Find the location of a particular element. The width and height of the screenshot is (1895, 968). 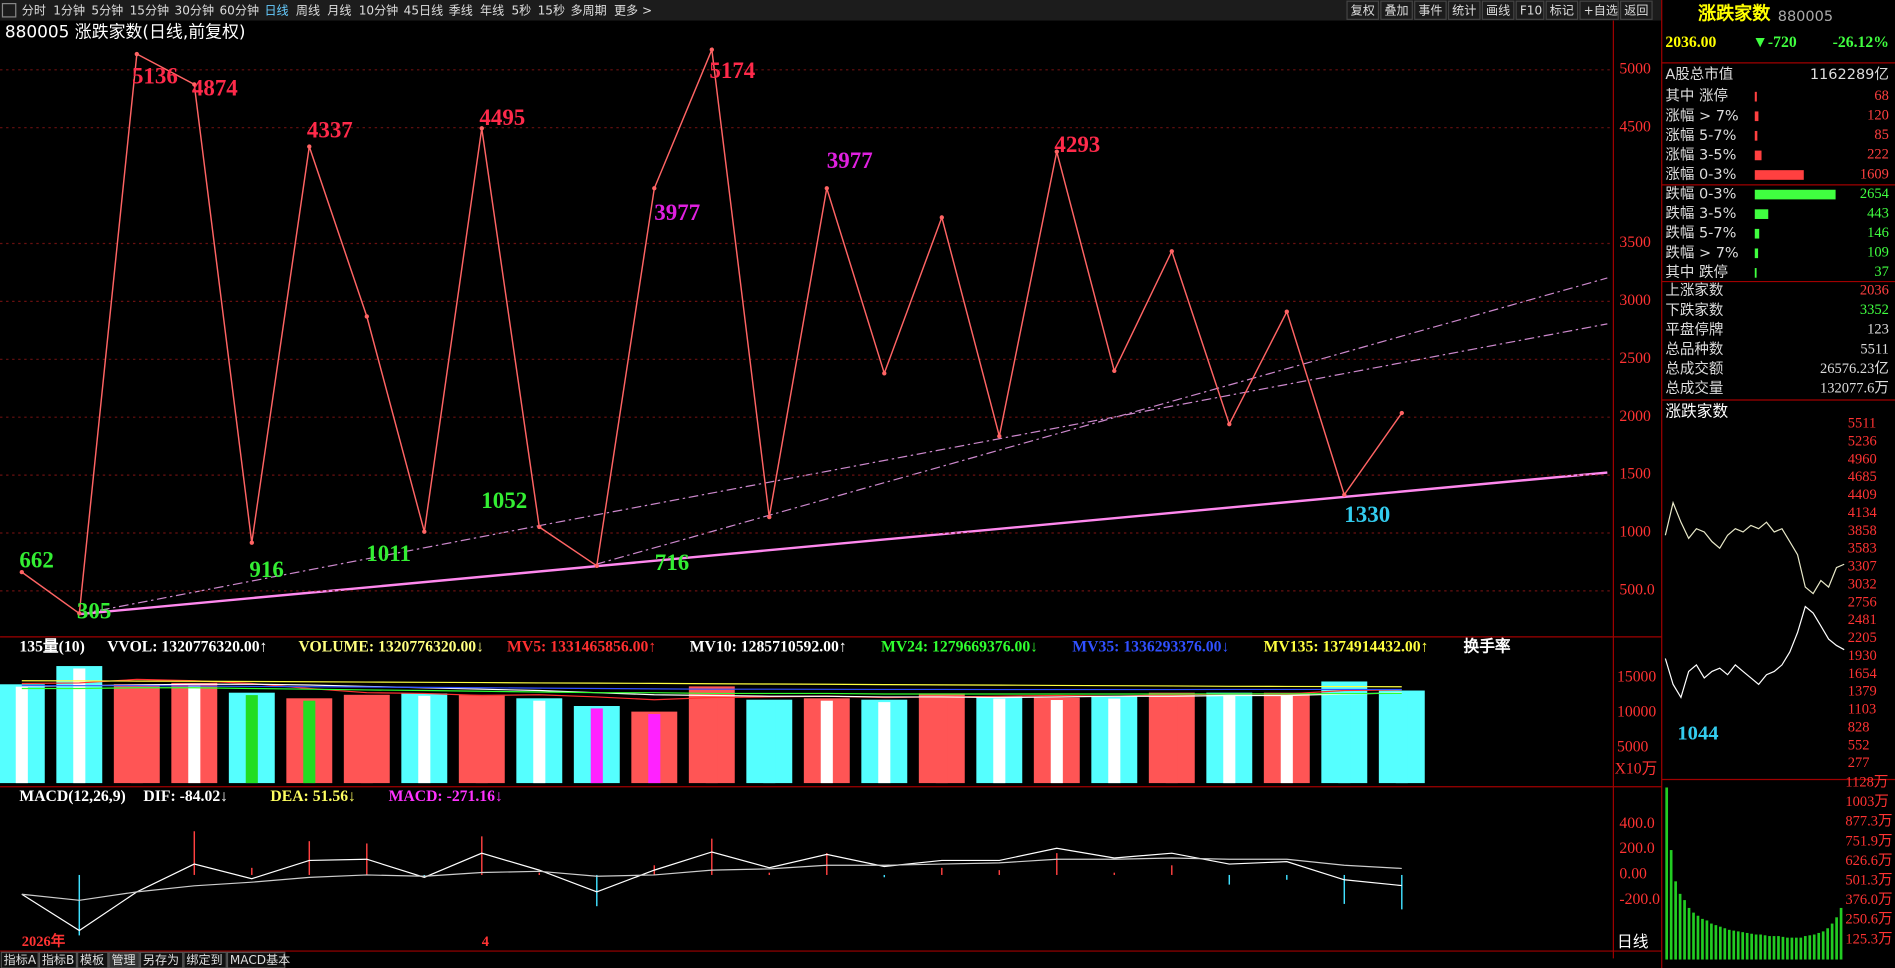

data-label: 5136 is located at coordinates (155, 75).